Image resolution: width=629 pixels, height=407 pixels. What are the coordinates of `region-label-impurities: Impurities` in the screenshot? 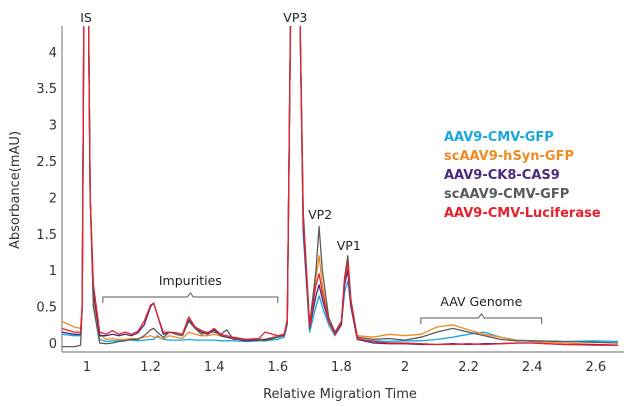 It's located at (190, 280).